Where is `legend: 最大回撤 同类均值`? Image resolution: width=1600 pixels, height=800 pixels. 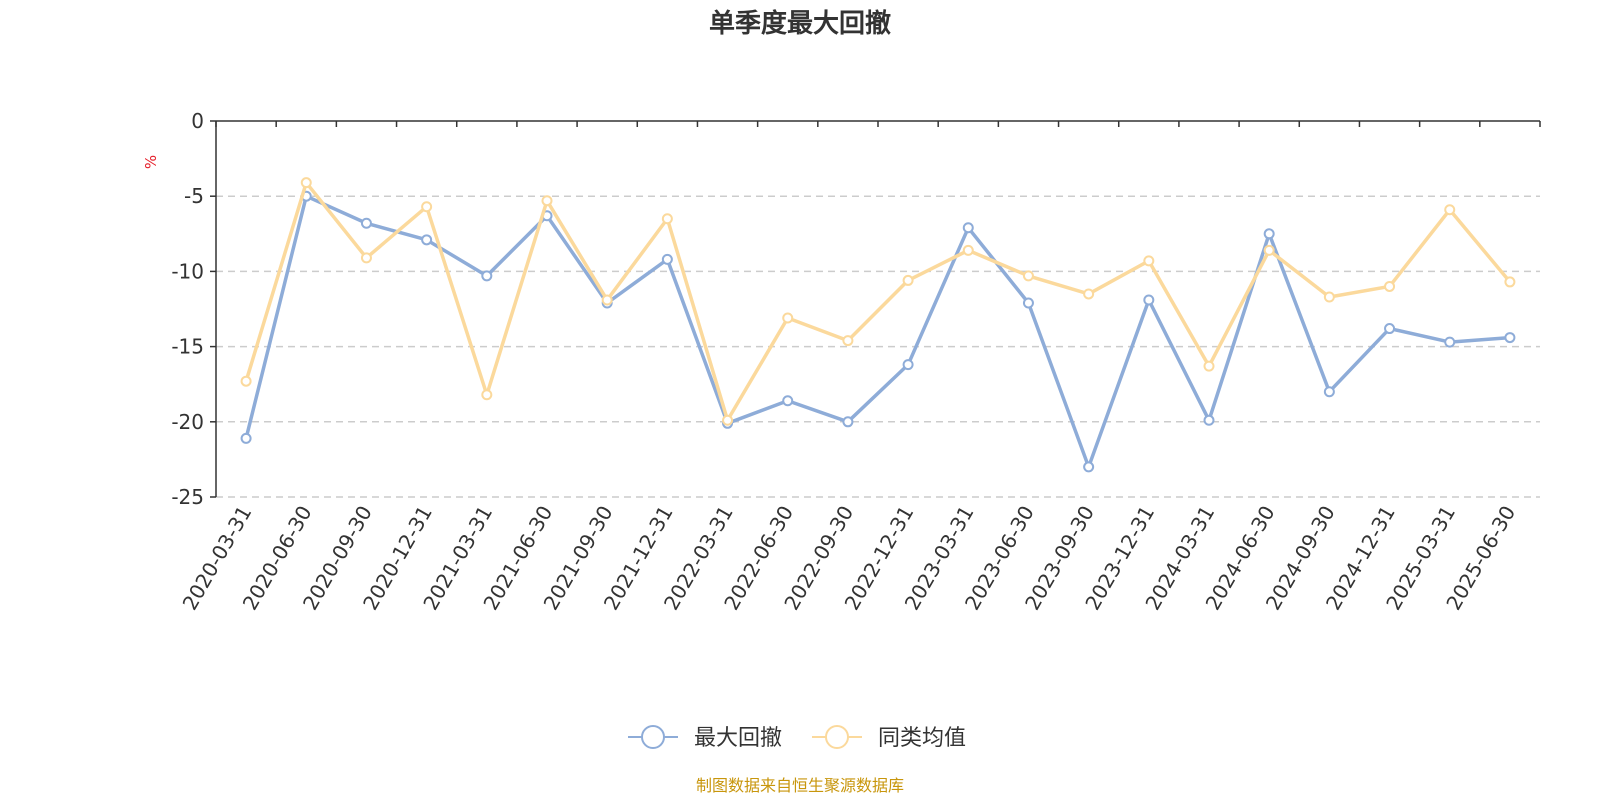 legend: 最大回撤 同类均值 is located at coordinates (797, 738).